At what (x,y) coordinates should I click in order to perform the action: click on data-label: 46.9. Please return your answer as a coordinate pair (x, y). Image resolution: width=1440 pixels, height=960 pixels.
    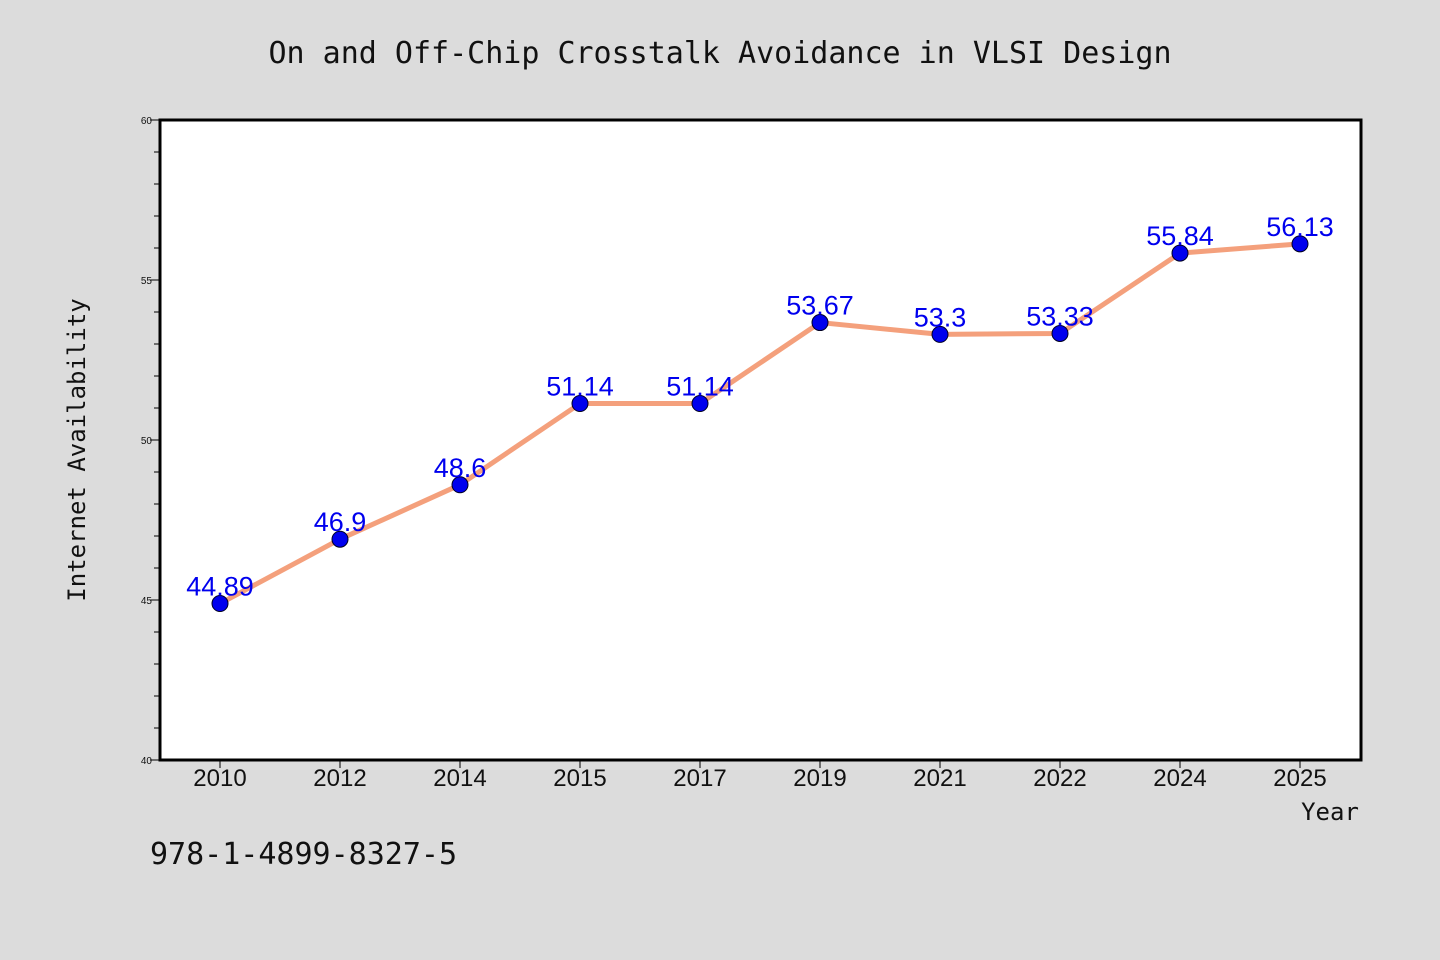
    Looking at the image, I should click on (340, 522).